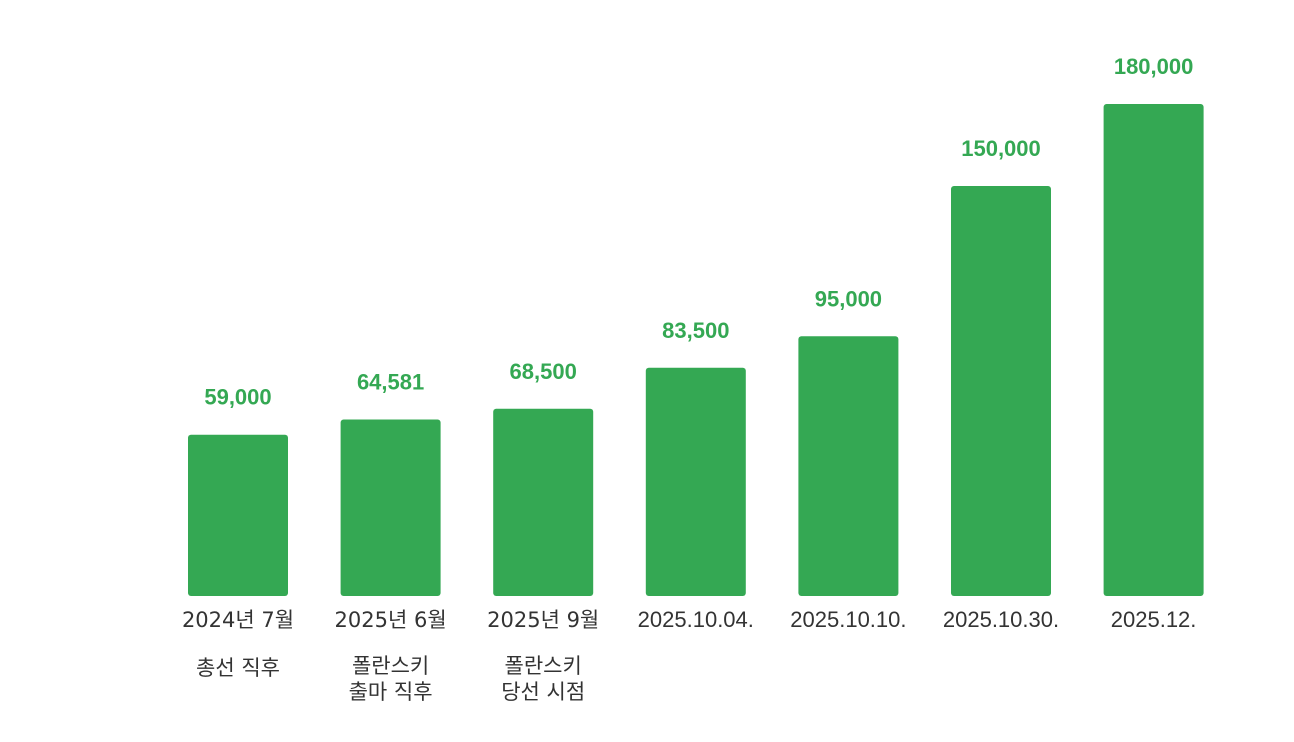 The width and height of the screenshot is (1294, 742). What do you see at coordinates (848, 619) in the screenshot?
I see `category-label-5: 2025.10.10.` at bounding box center [848, 619].